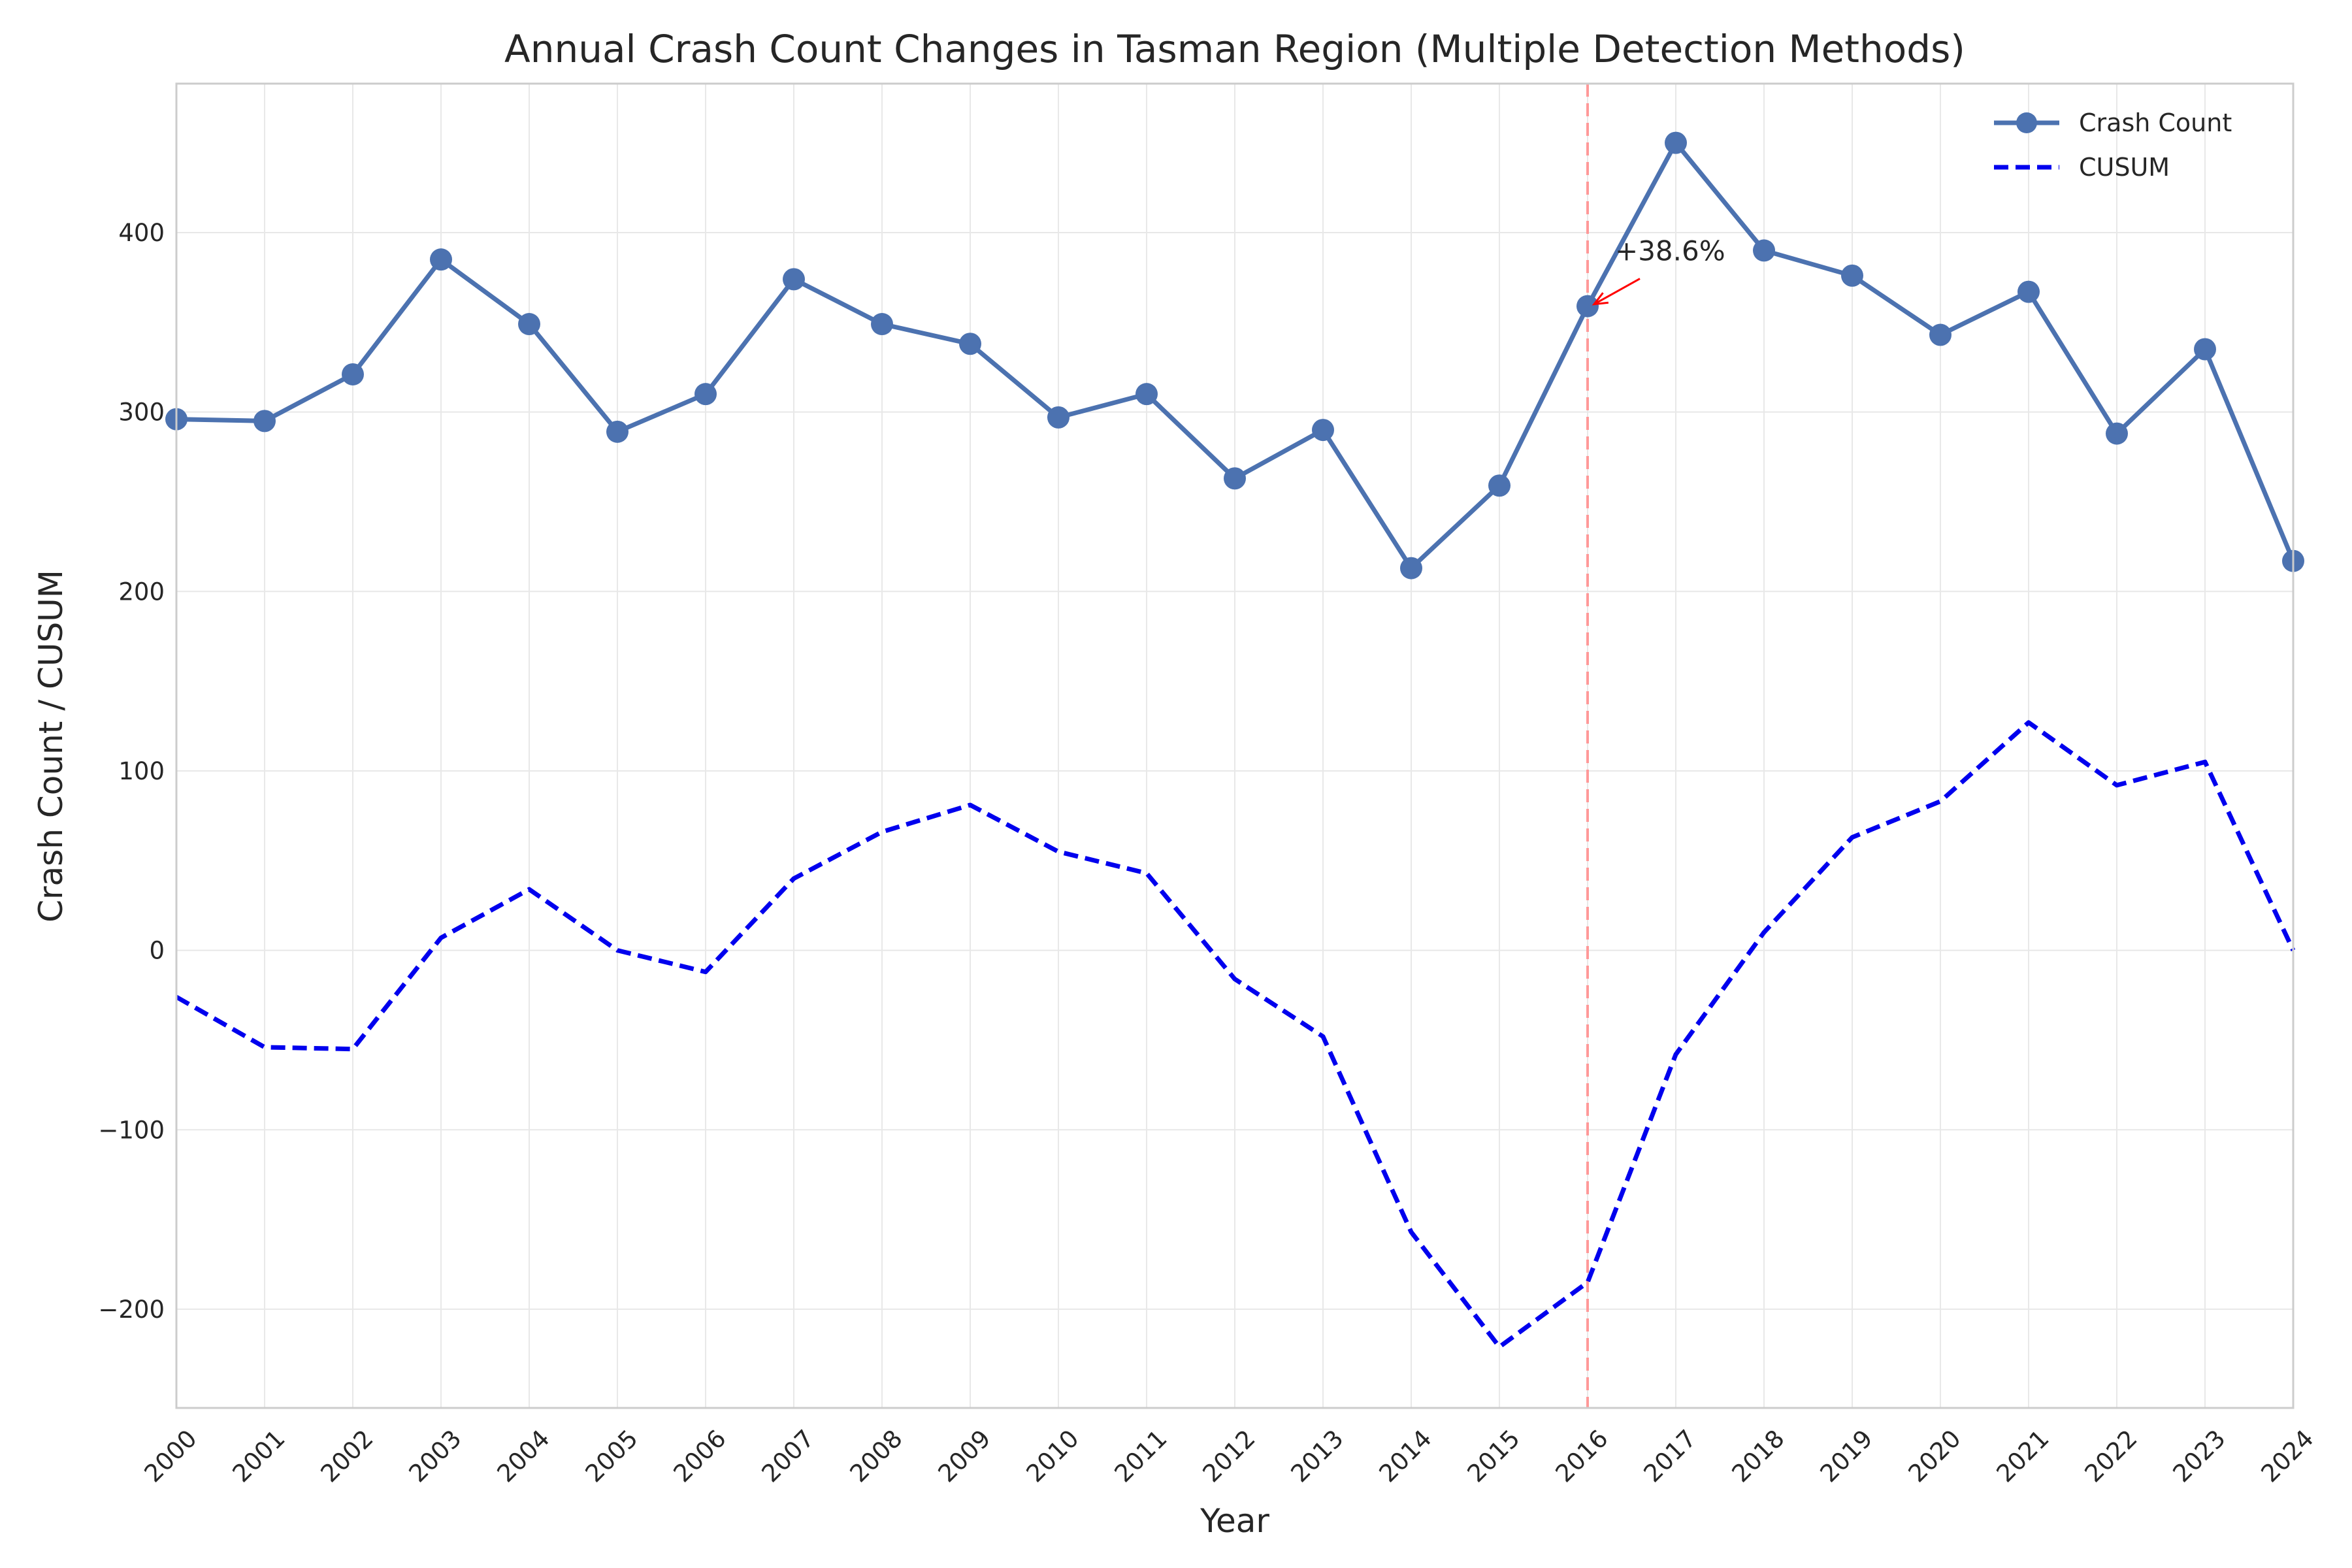  I want to click on y-axis-title: Crash Count / CUSUM, so click(51, 746).